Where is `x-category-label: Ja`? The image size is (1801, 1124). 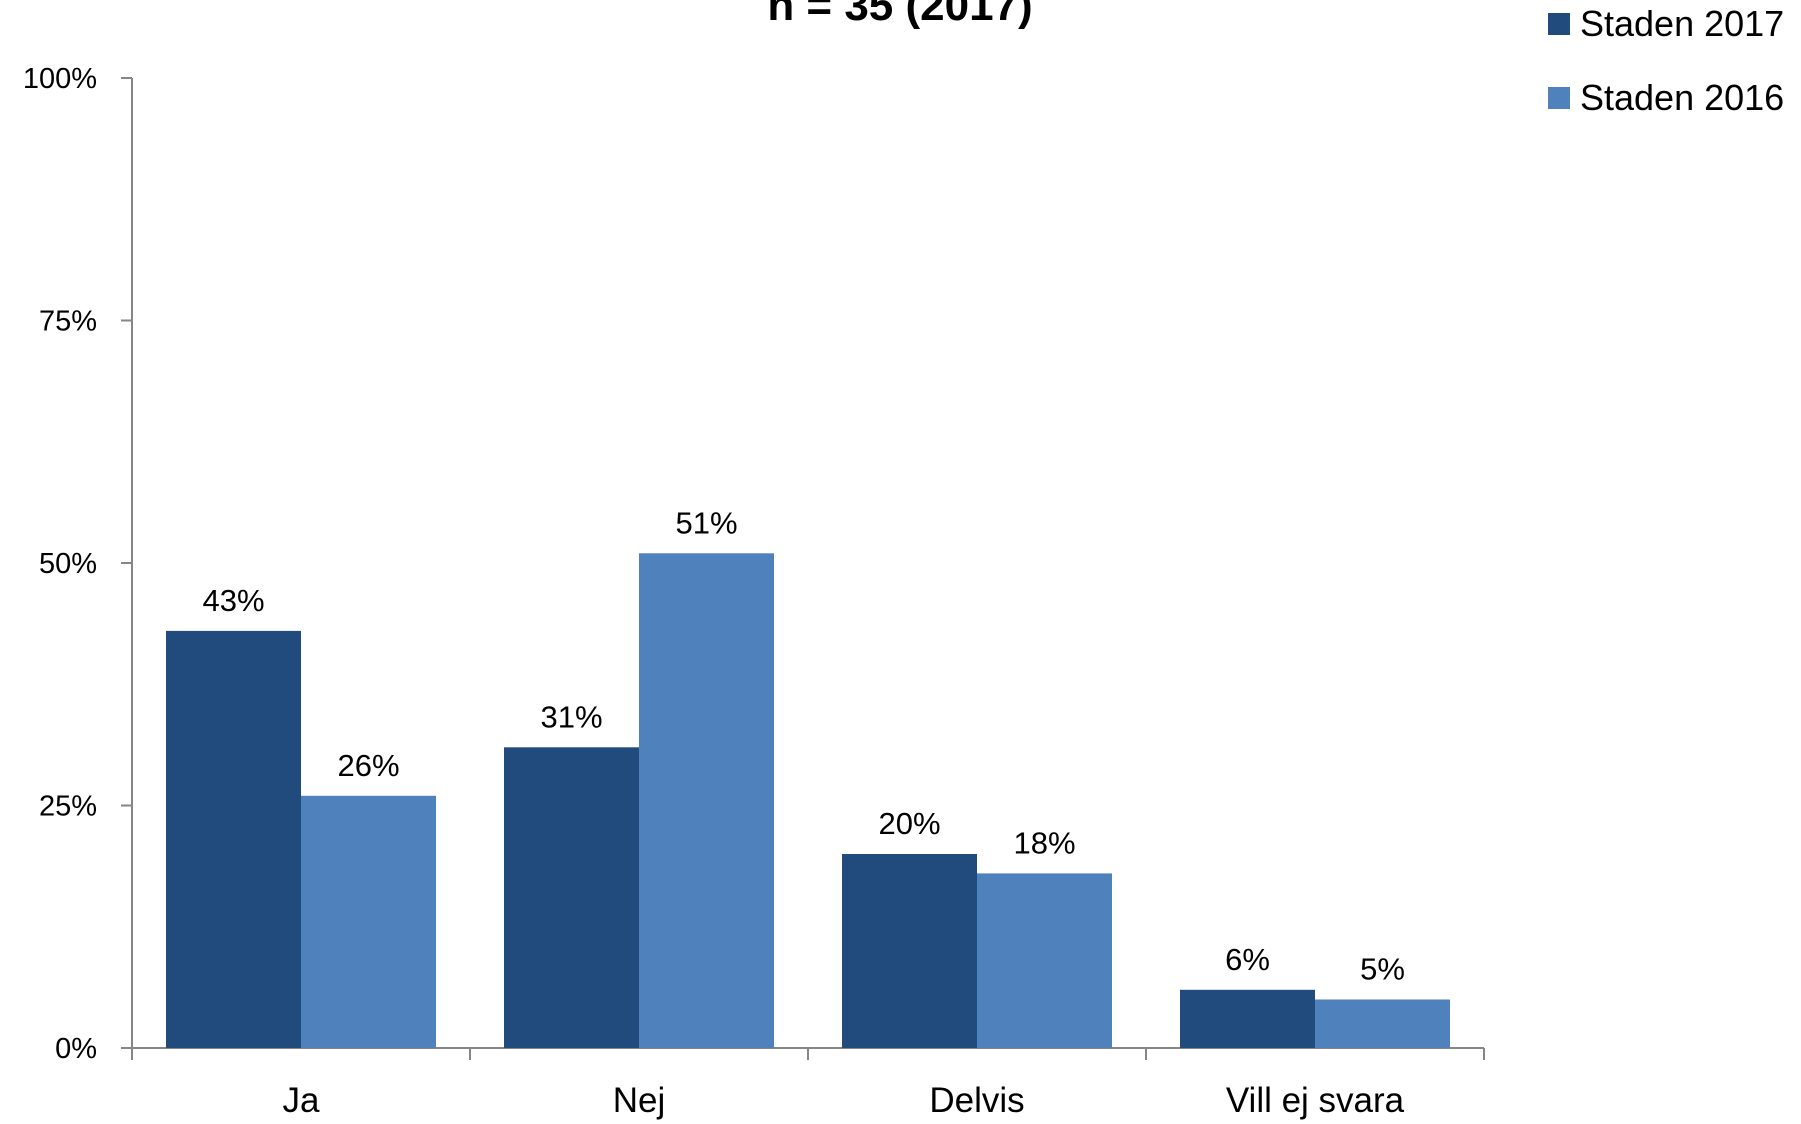 x-category-label: Ja is located at coordinates (302, 1100).